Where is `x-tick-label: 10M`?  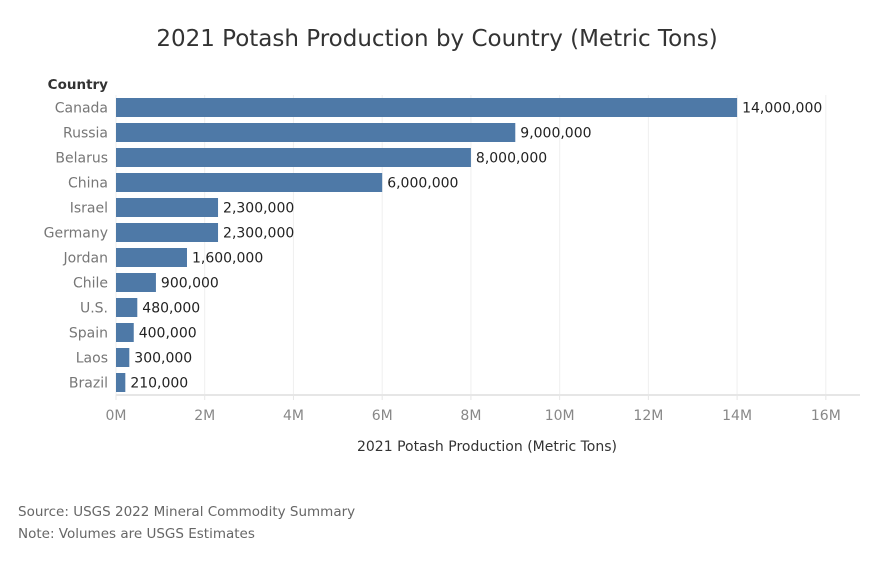 x-tick-label: 10M is located at coordinates (560, 416).